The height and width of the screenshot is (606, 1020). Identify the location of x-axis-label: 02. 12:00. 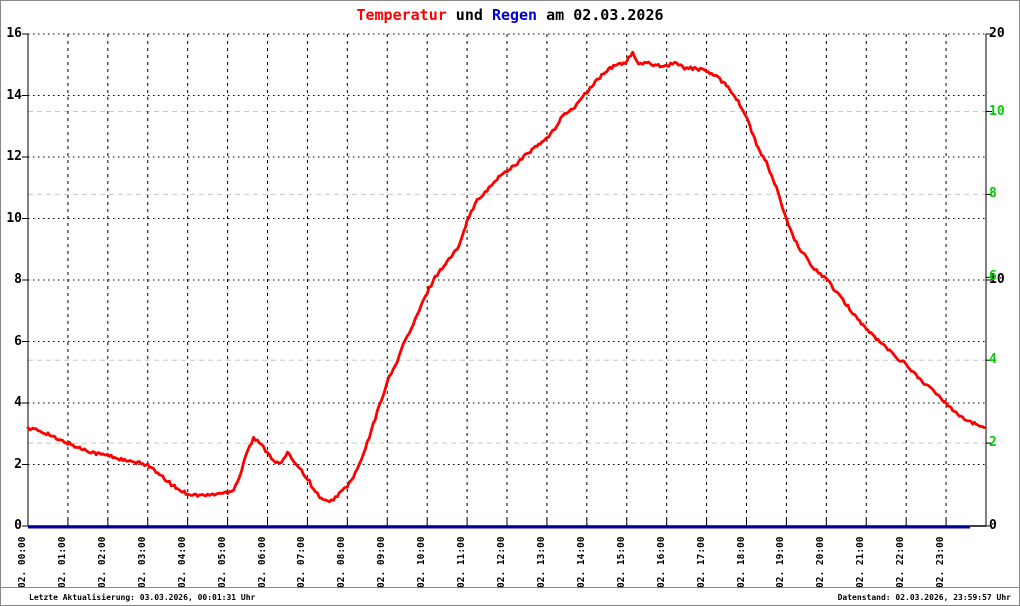
(501, 562).